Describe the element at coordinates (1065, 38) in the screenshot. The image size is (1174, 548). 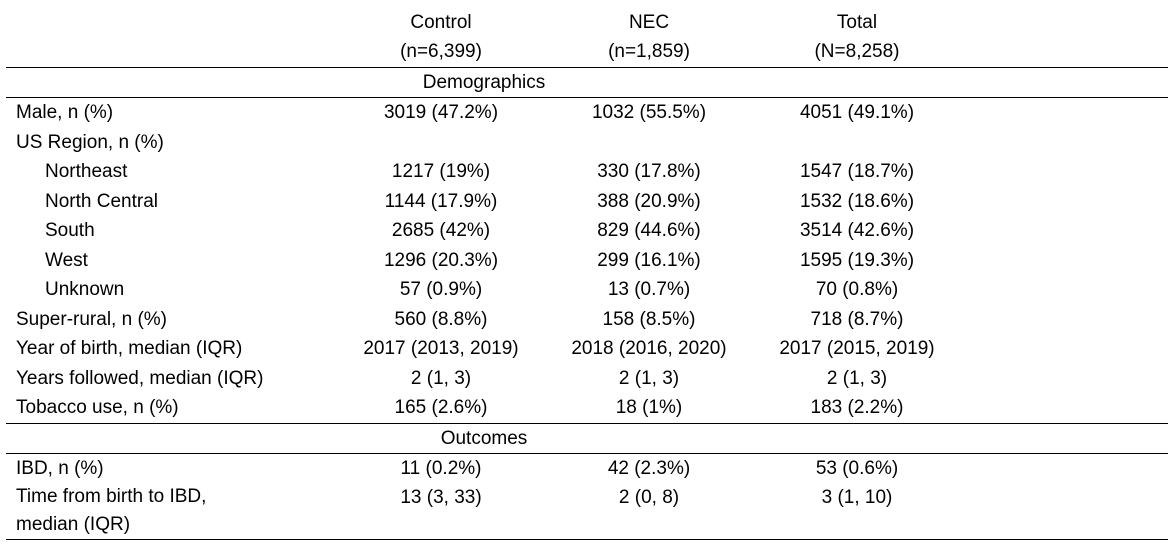
I see `header-pad-cell` at that location.